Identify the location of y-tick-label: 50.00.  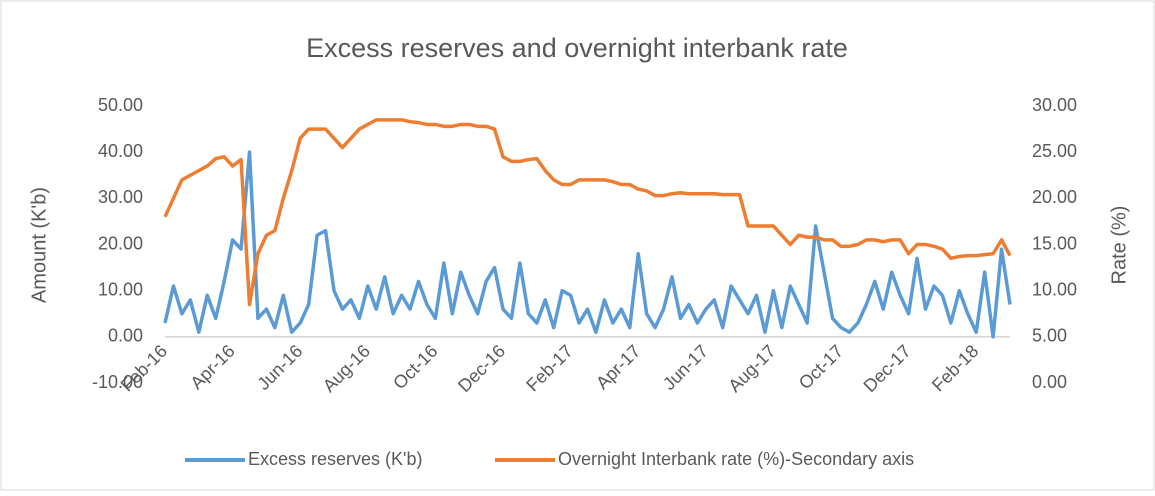
(120, 105).